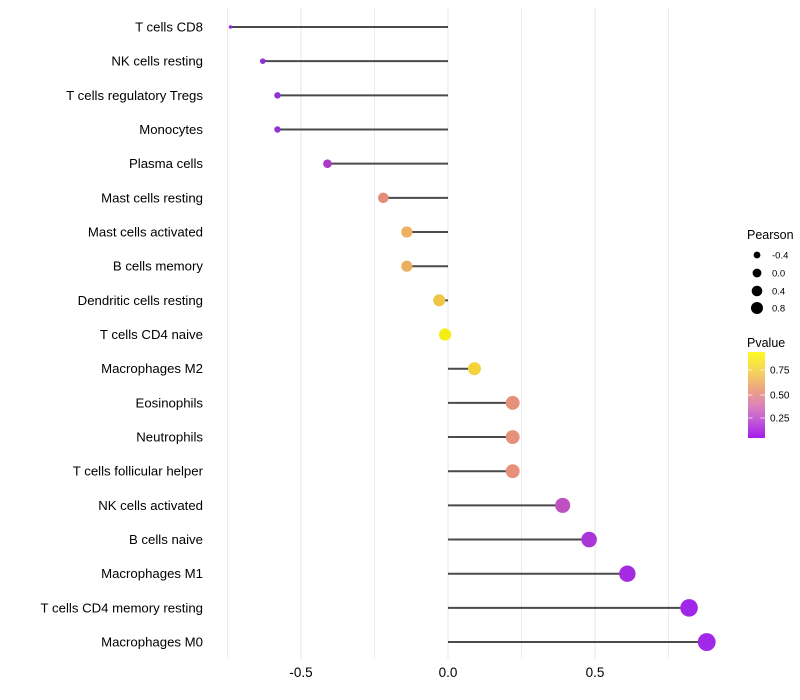  What do you see at coordinates (152, 642) in the screenshot?
I see `y-axis-label: Macrophages M0` at bounding box center [152, 642].